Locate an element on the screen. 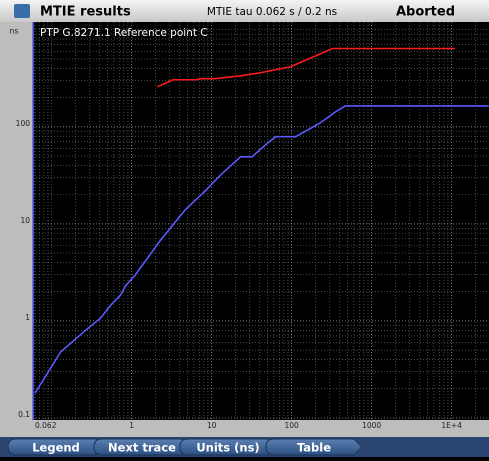 The image size is (489, 461). header-title: MTIE results is located at coordinates (85, 12).